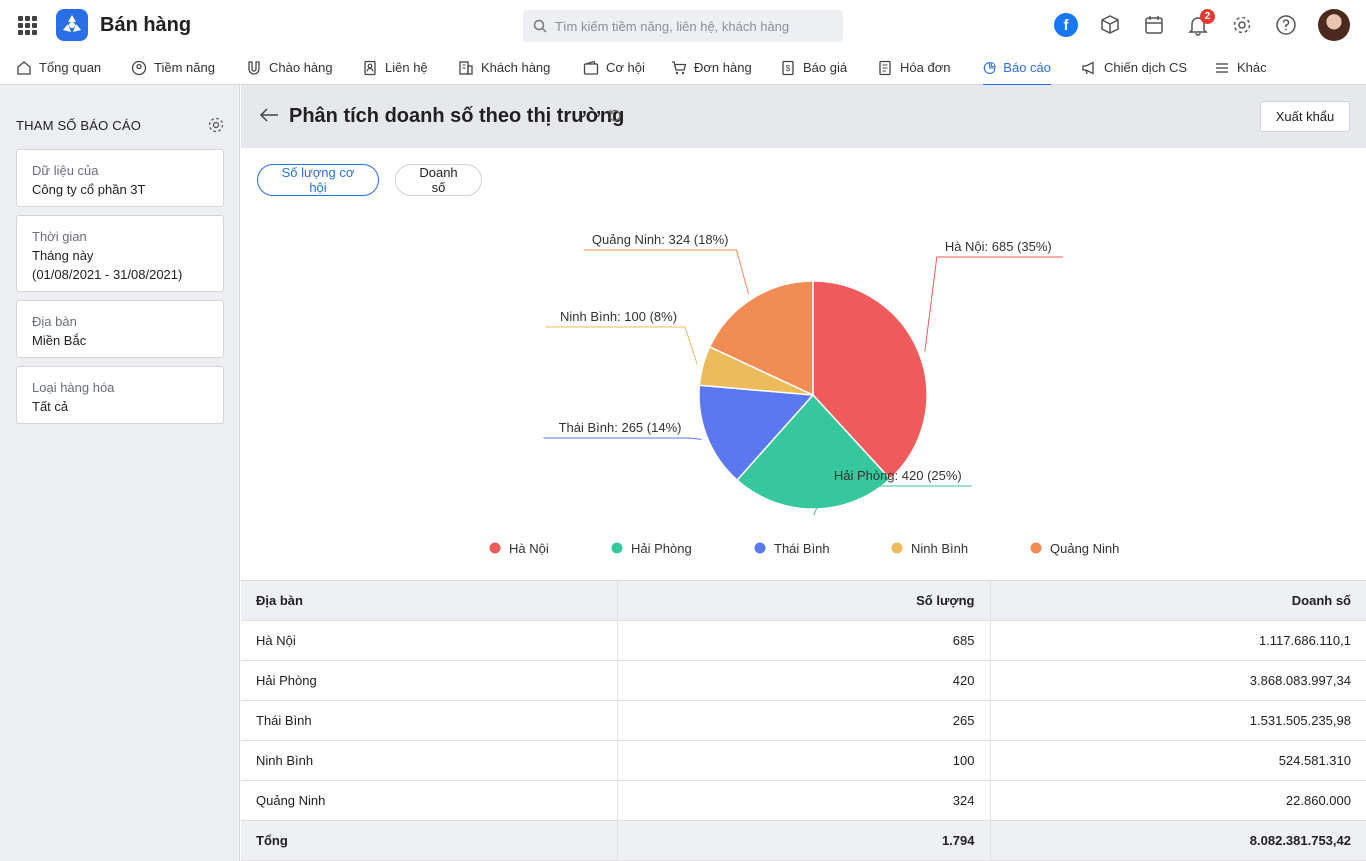  What do you see at coordinates (139, 67) in the screenshot?
I see `prospect-icon` at bounding box center [139, 67].